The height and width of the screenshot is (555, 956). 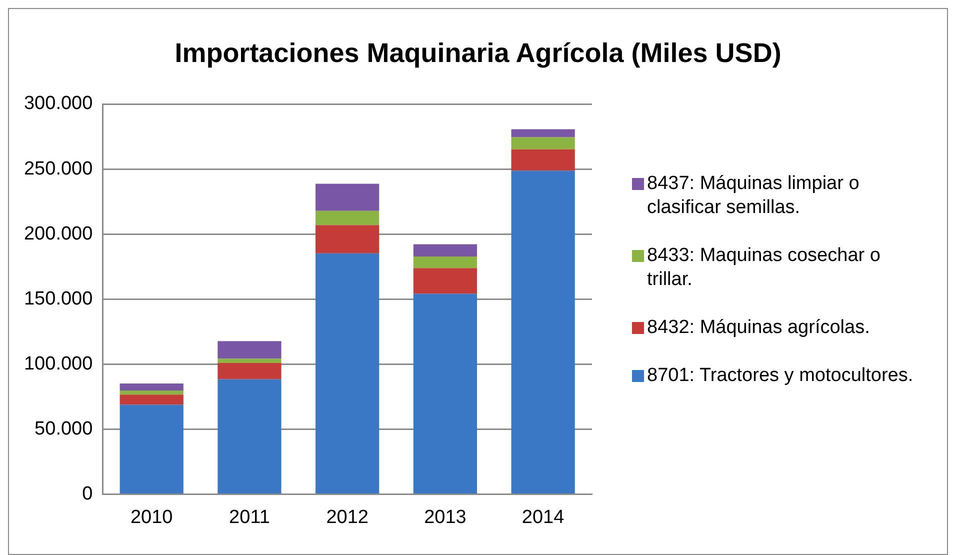 I want to click on y-tick-label: 100.000, so click(x=58, y=363).